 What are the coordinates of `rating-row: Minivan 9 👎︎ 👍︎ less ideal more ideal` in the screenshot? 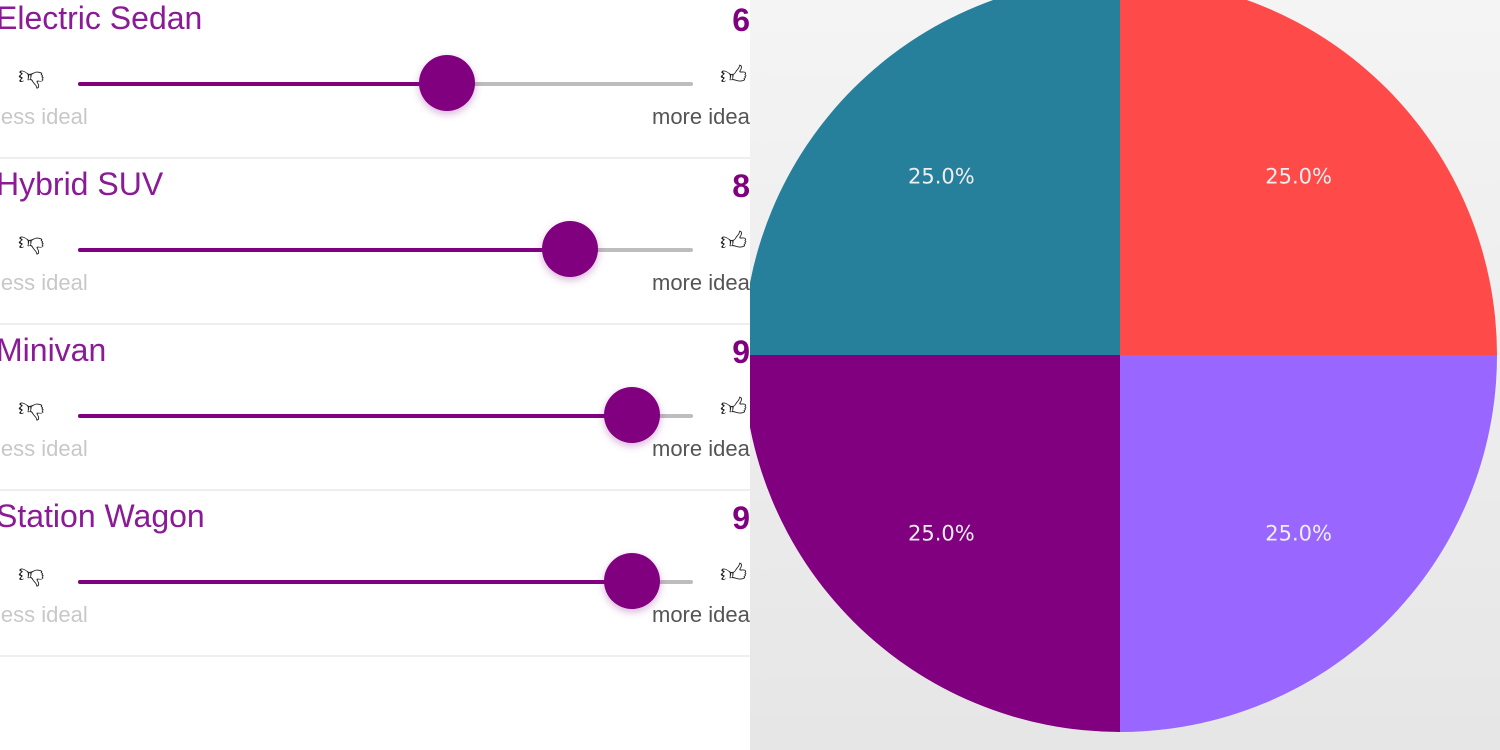 It's located at (375, 407).